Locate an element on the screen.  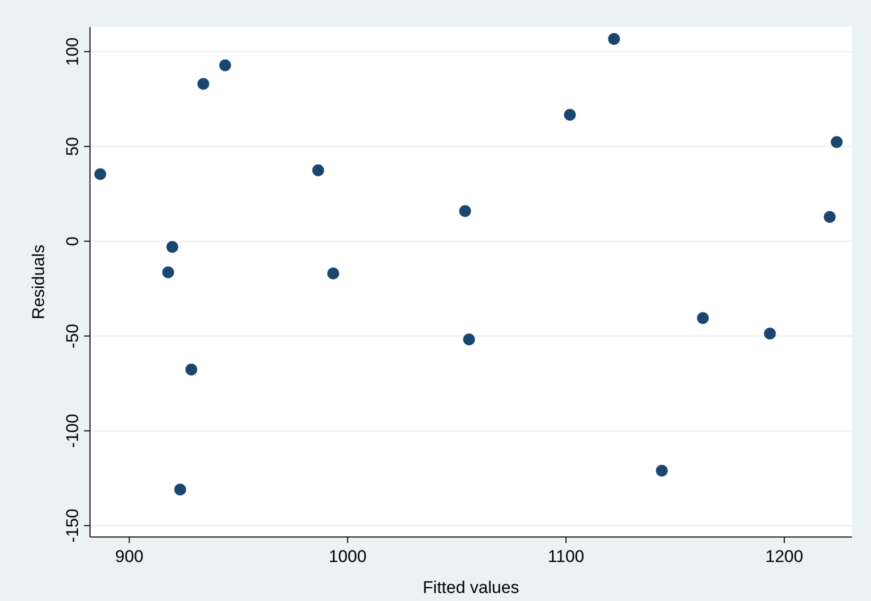
y-tick-label: -100 is located at coordinates (72, 431).